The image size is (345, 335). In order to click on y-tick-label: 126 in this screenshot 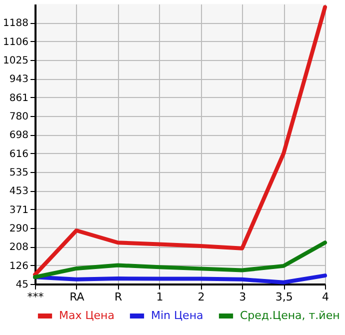, I will do `click(18, 266)`.